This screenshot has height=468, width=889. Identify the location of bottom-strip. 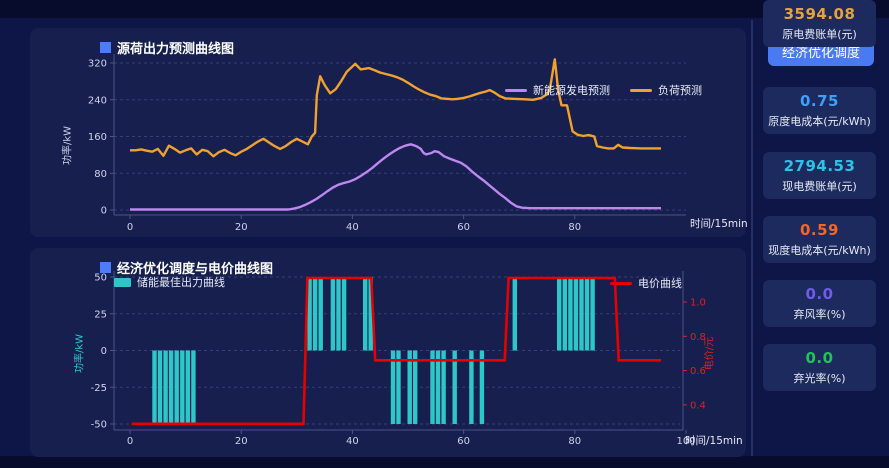
(444, 462).